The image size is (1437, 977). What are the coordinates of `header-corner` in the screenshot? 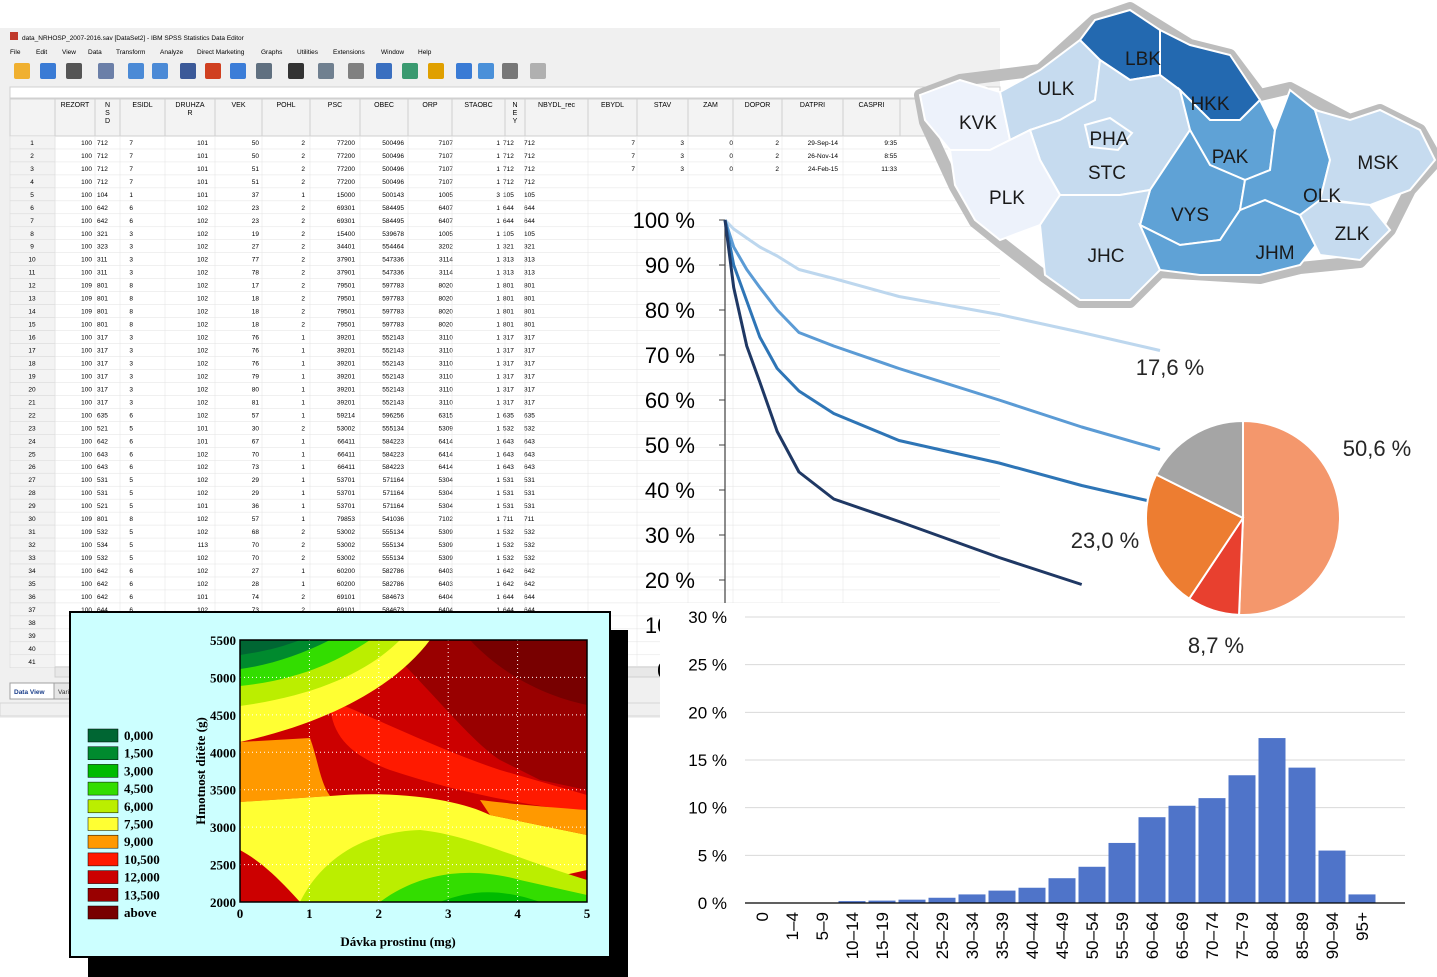 It's located at (32, 117).